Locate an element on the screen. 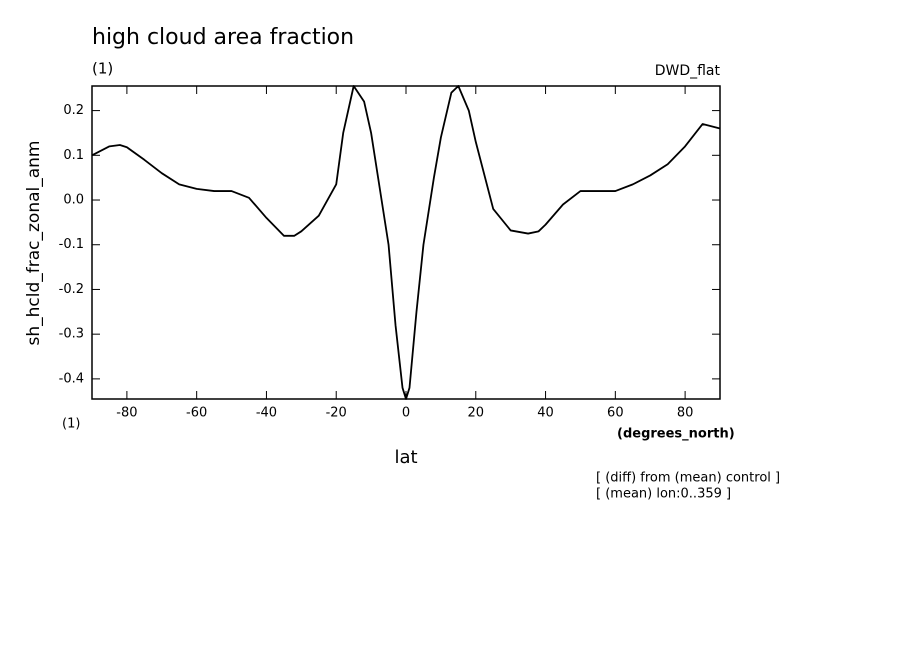 This screenshot has width=904, height=658. x-tick-label: -60 is located at coordinates (196, 413).